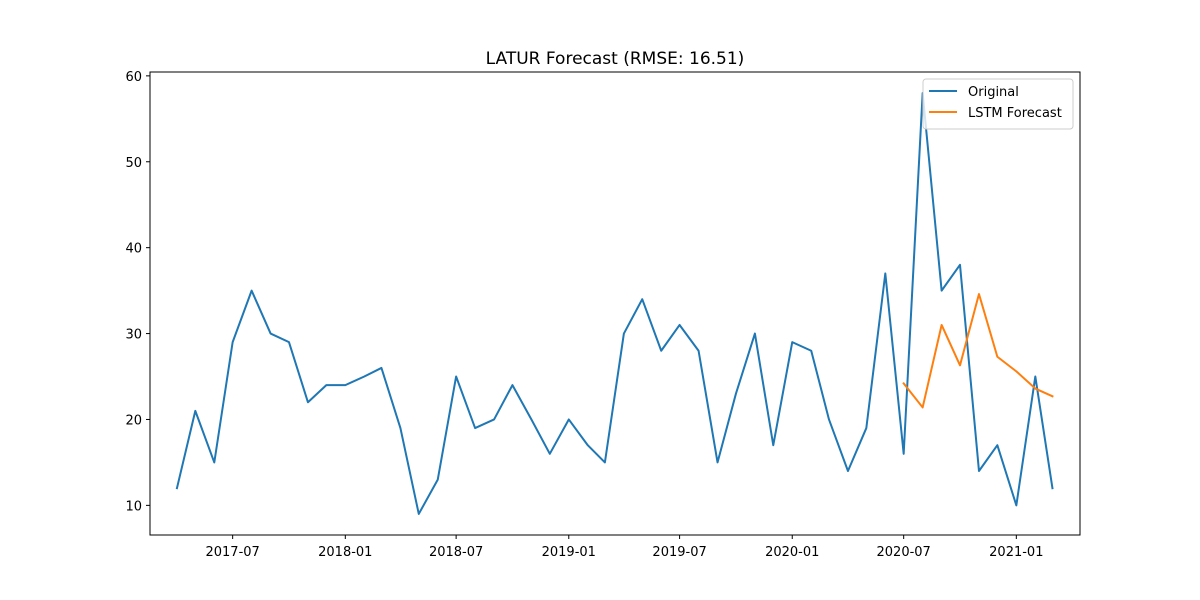 Image resolution: width=1200 pixels, height=600 pixels. I want to click on y-tick-label: 50, so click(133, 163).